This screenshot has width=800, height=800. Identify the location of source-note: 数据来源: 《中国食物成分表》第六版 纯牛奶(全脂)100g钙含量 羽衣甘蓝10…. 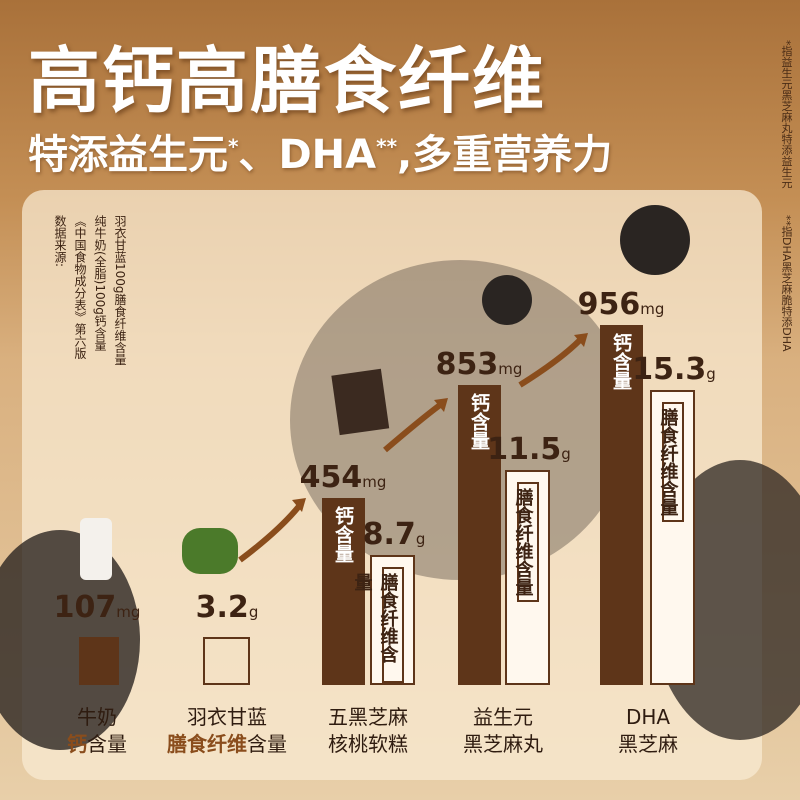
(90, 290).